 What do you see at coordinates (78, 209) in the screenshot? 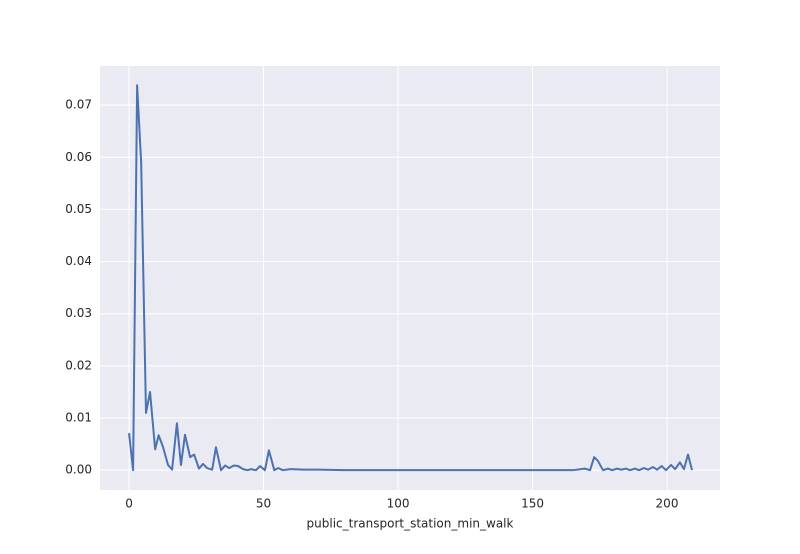
I see `y-tick-label: 0.05` at bounding box center [78, 209].